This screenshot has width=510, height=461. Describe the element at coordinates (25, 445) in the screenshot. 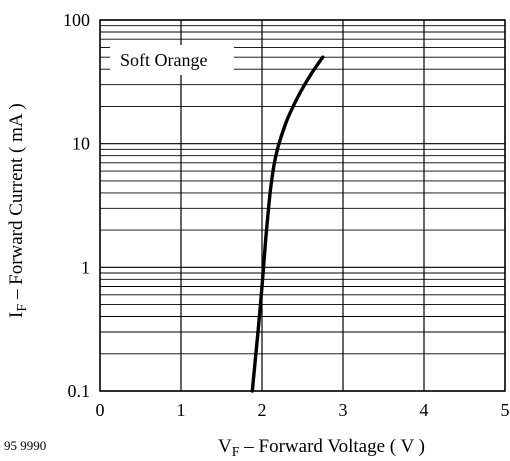

I see `figure-id: 95 9990` at that location.